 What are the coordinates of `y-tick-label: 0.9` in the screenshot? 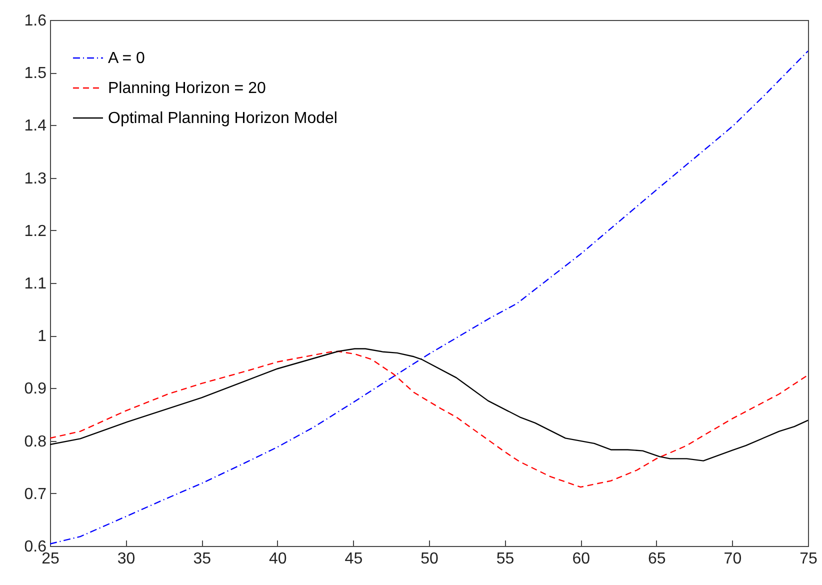 It's located at (35, 389).